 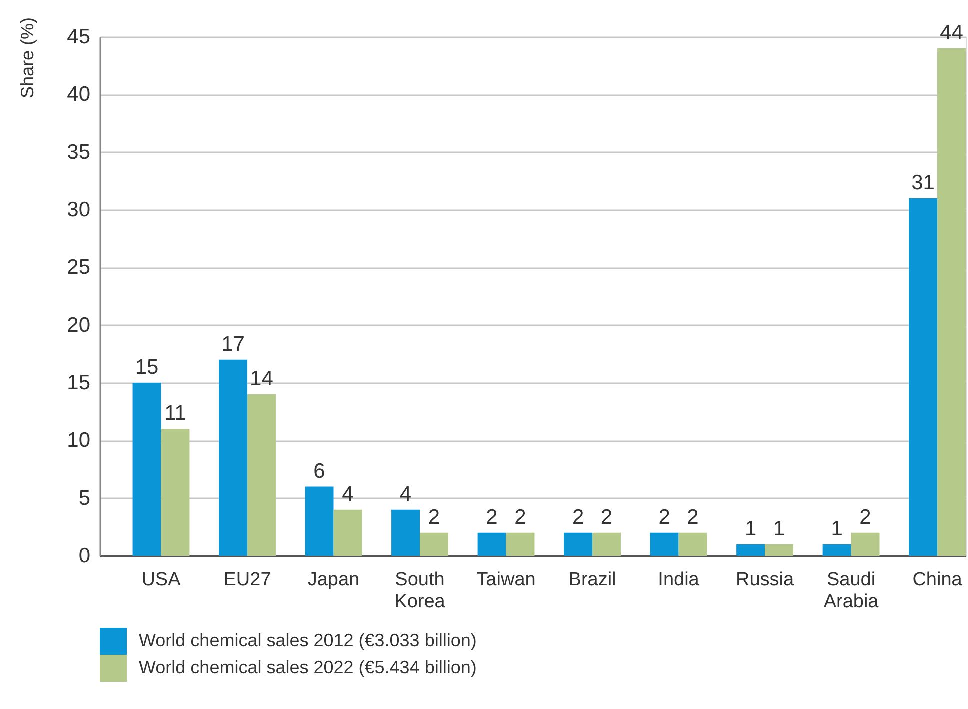 I want to click on x-tick-label: USA, so click(x=162, y=580).